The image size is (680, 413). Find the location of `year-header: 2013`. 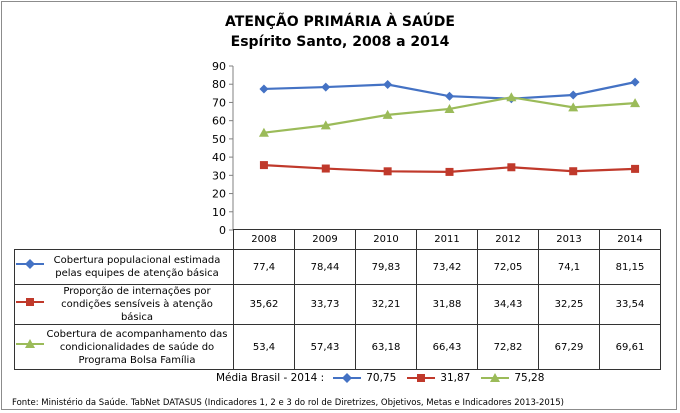

year-header: 2013 is located at coordinates (569, 239).